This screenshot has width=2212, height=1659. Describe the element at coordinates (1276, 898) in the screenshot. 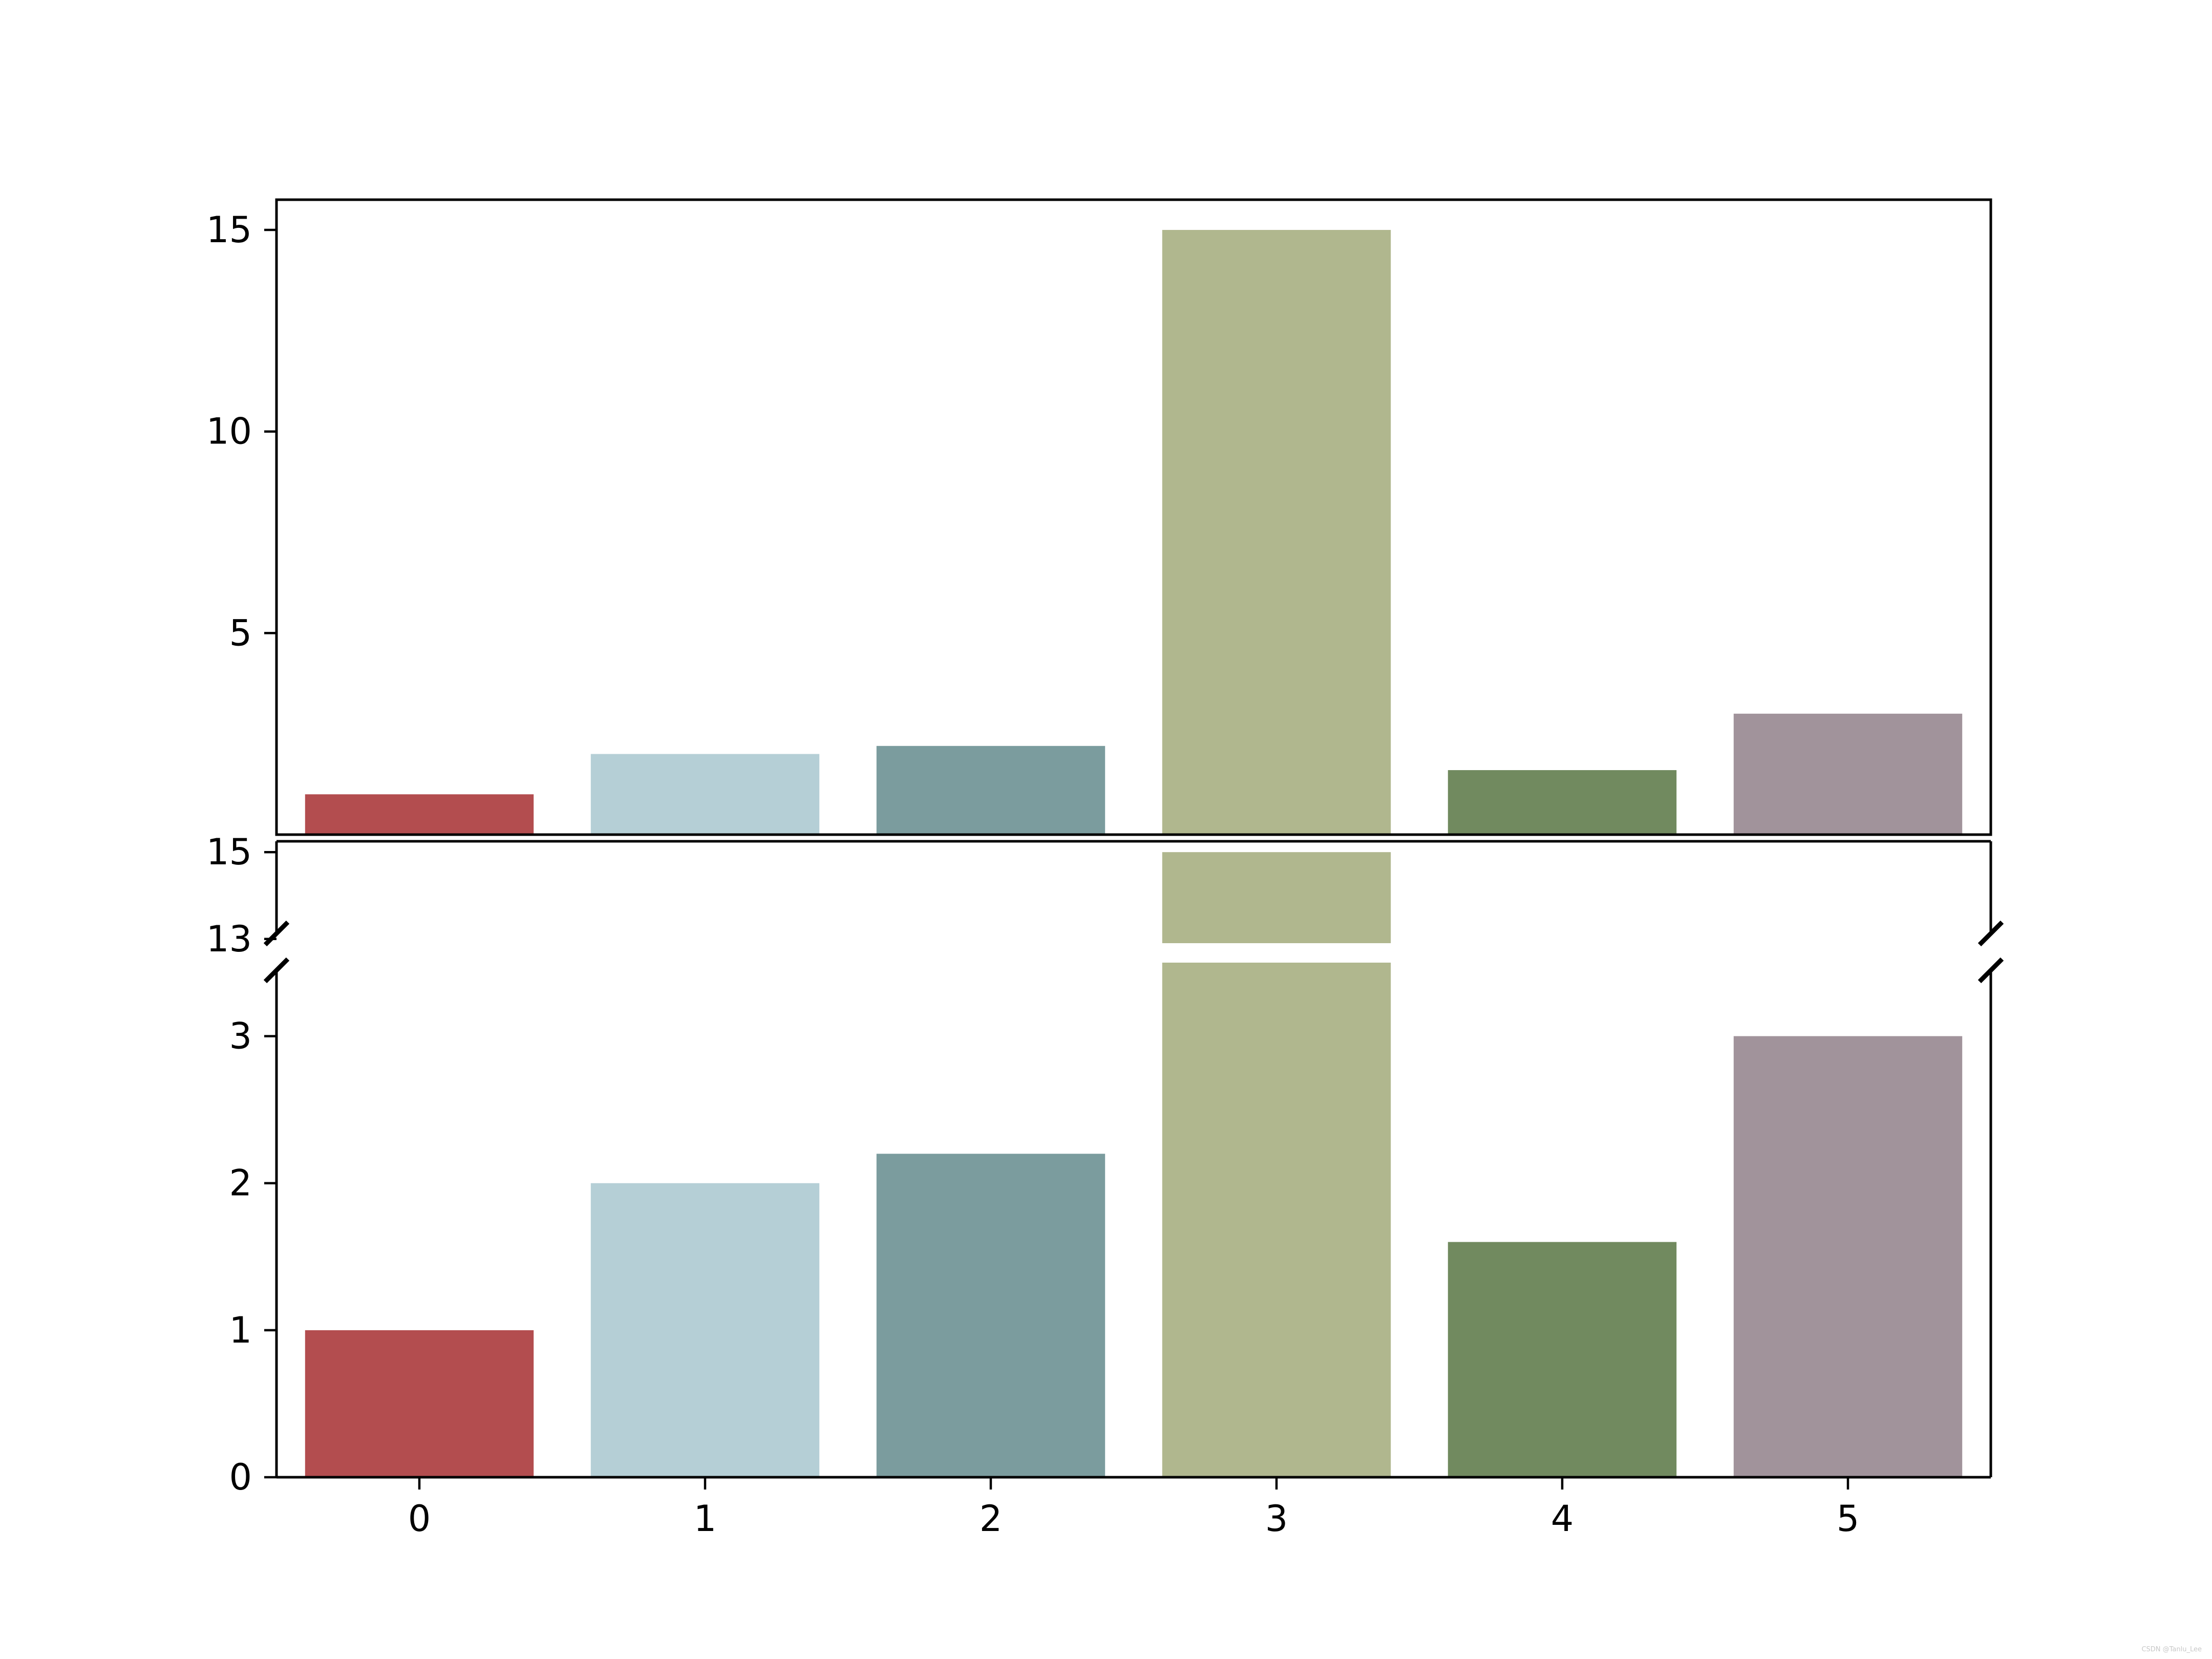

I see `bottom-bar-3-upper` at that location.